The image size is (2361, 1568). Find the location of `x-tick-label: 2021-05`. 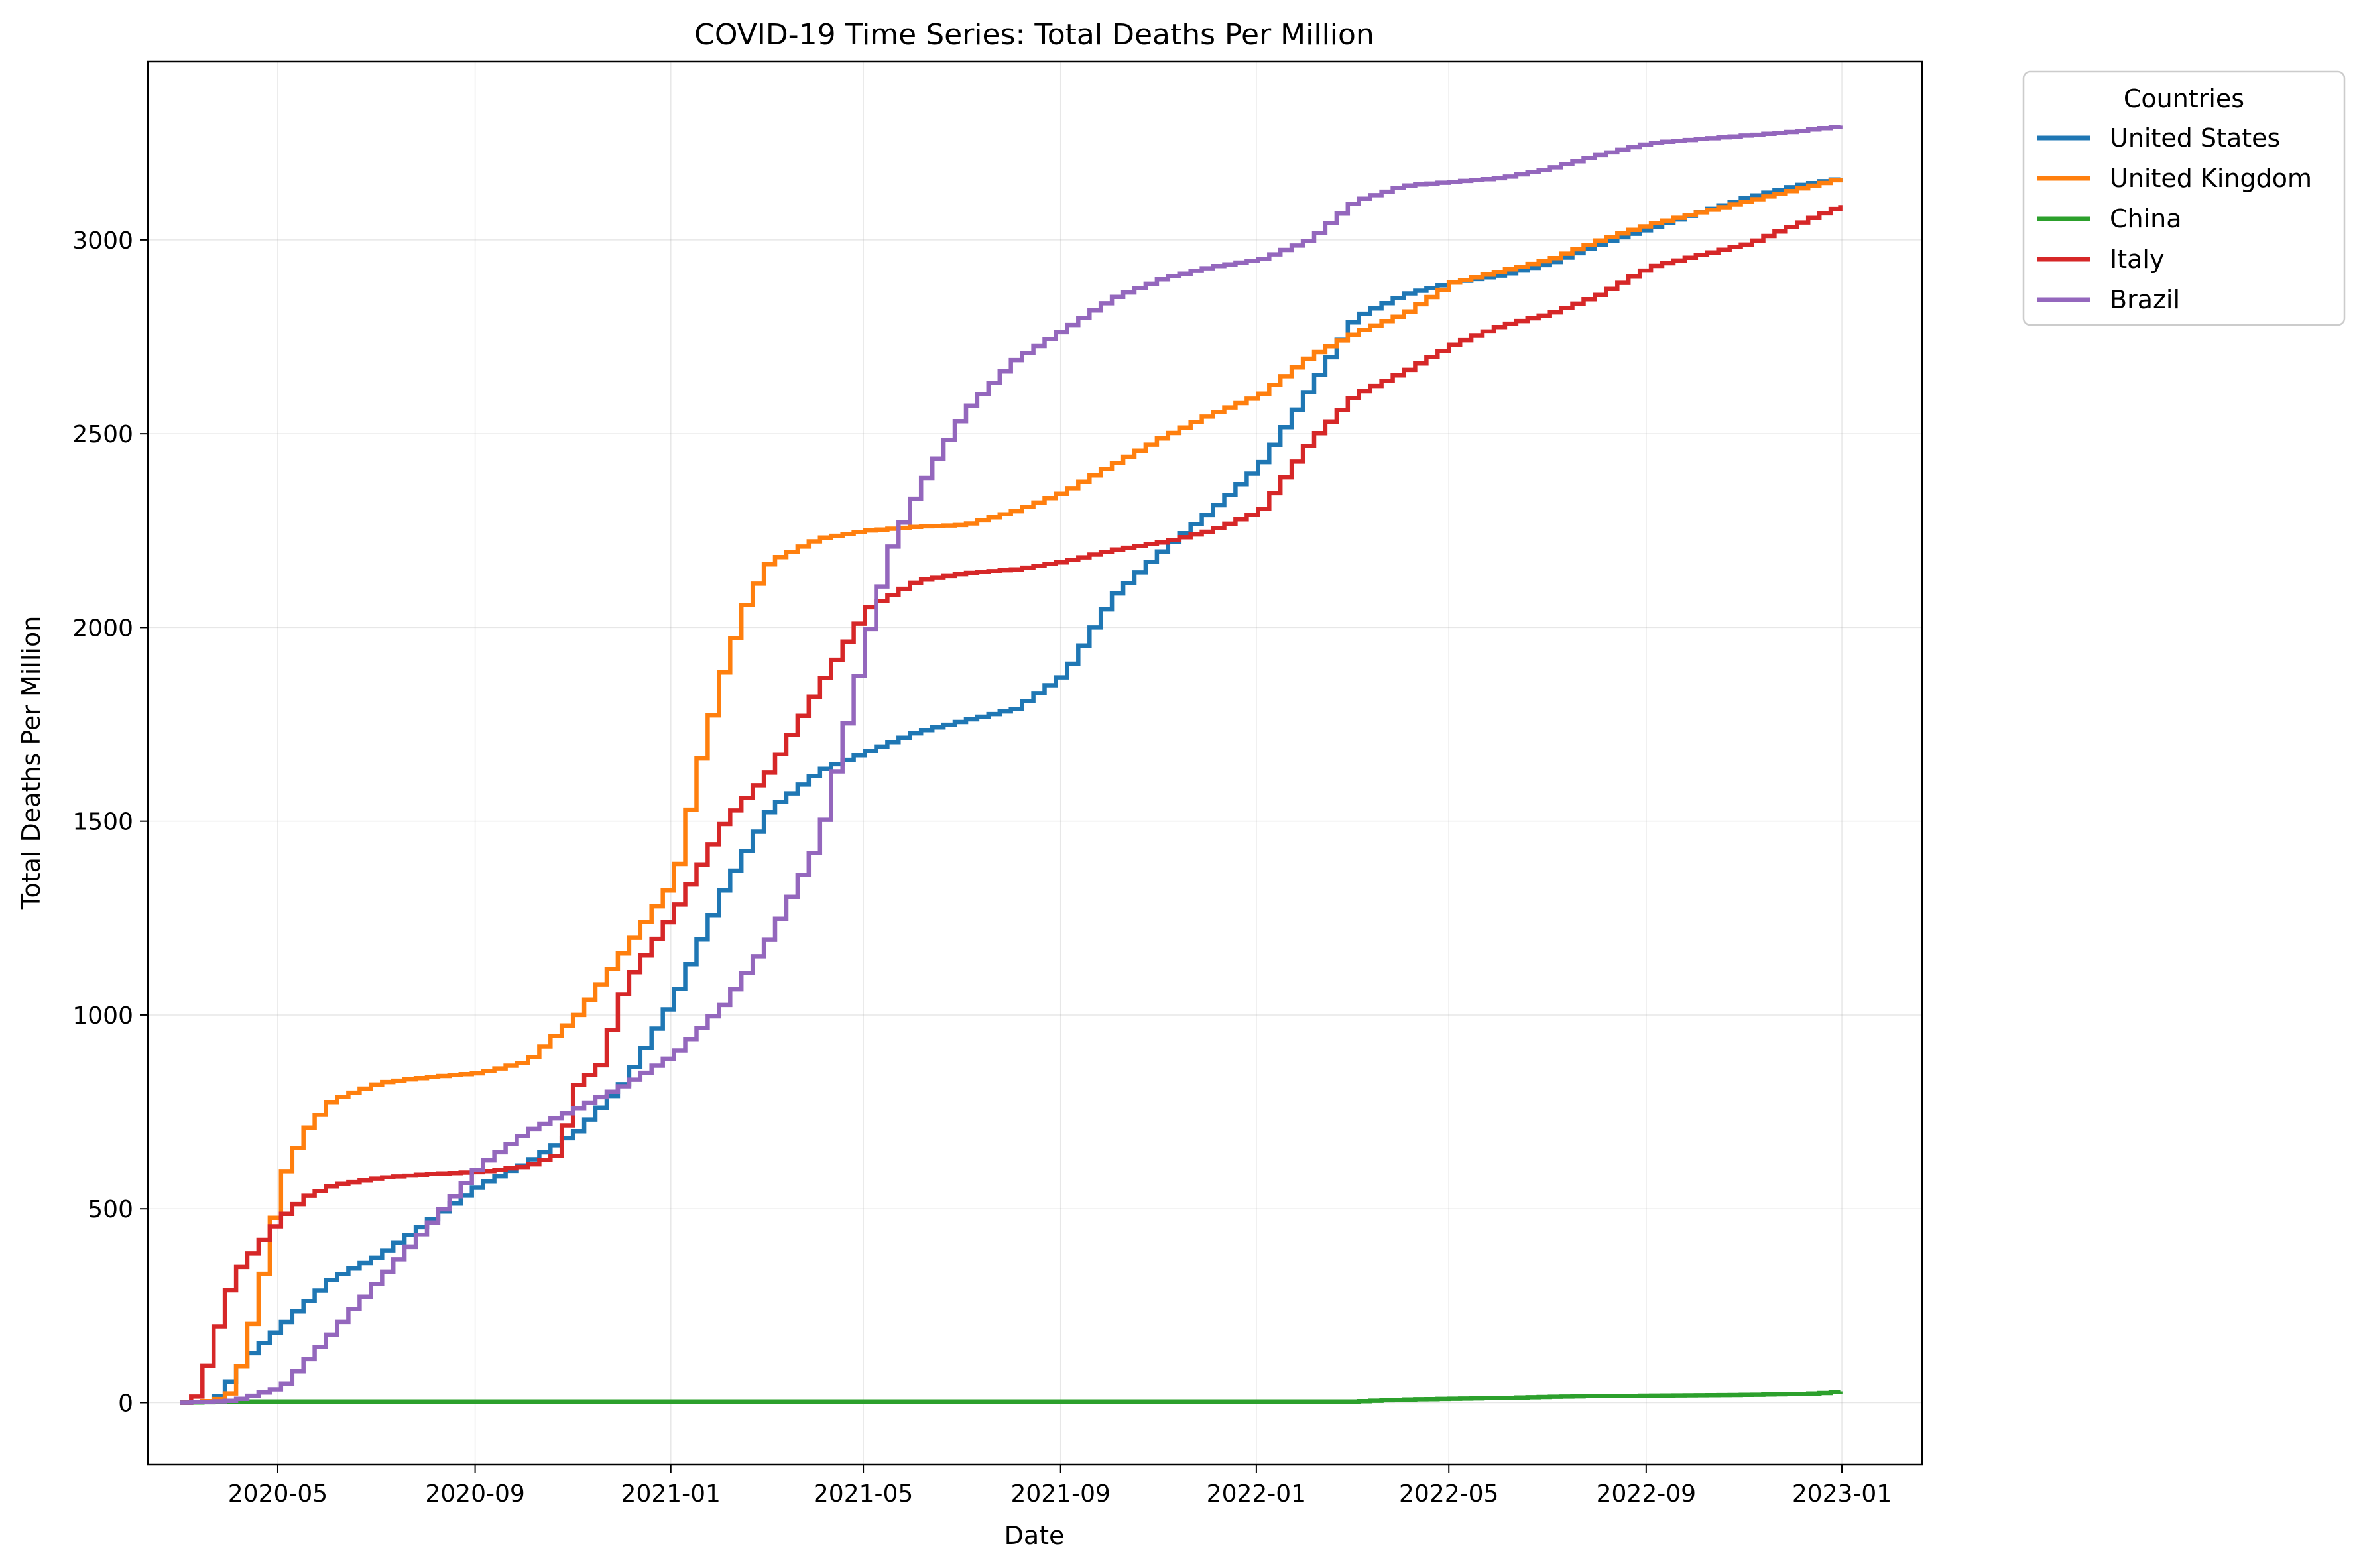

x-tick-label: 2021-05 is located at coordinates (863, 1494).